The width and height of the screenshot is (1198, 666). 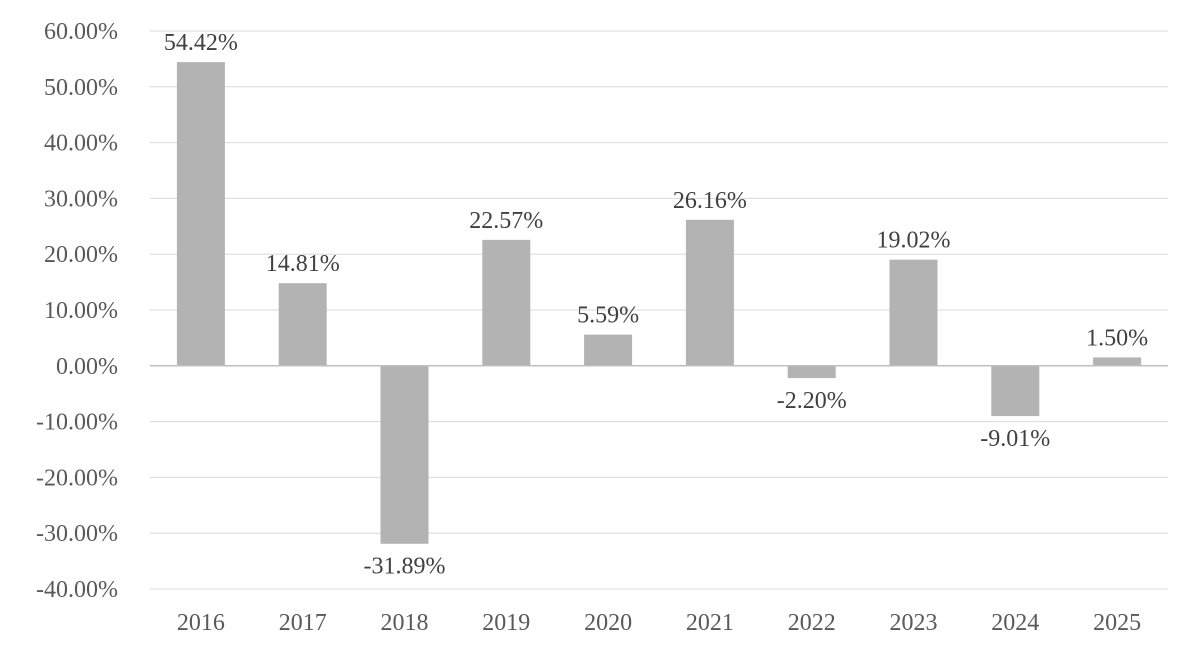 I want to click on x-tick-label-2024: 2024, so click(x=1015, y=623).